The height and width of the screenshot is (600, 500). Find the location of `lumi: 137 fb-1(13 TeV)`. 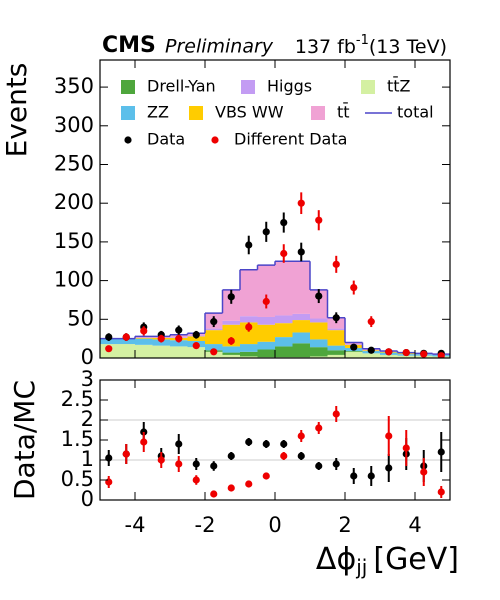

lumi: 137 fb-1(13 TeV) is located at coordinates (371, 45).